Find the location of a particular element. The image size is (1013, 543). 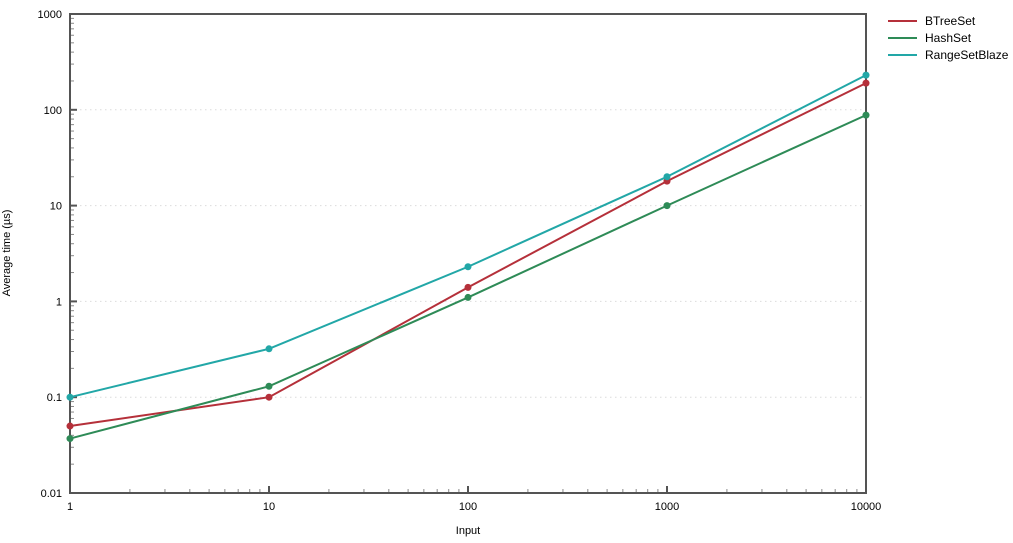

legend-item-btreeset: BTreeSet is located at coordinates (948, 21).